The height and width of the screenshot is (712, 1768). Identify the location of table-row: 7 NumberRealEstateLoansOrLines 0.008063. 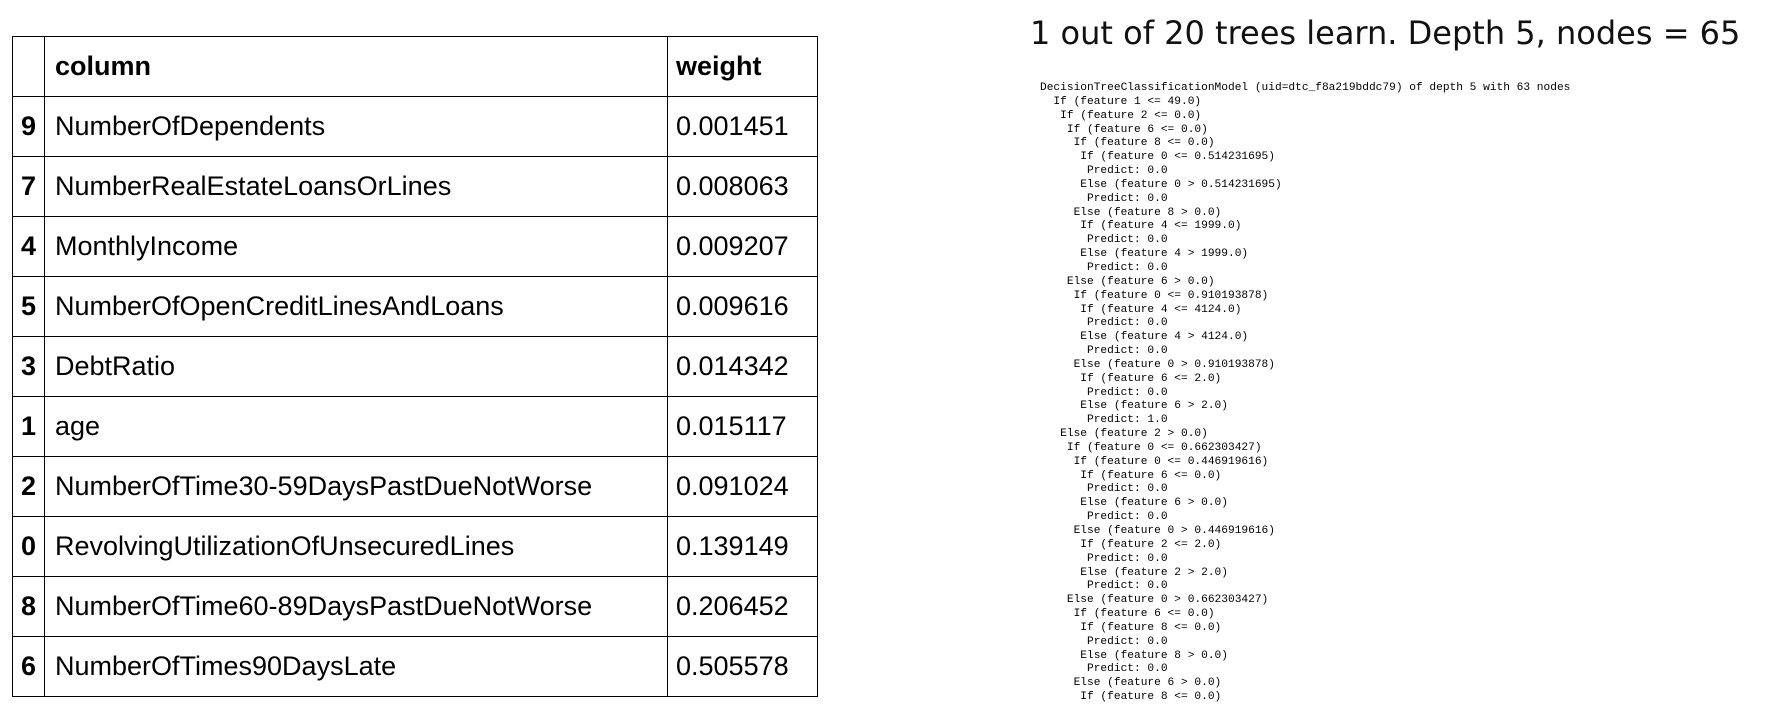
(415, 187).